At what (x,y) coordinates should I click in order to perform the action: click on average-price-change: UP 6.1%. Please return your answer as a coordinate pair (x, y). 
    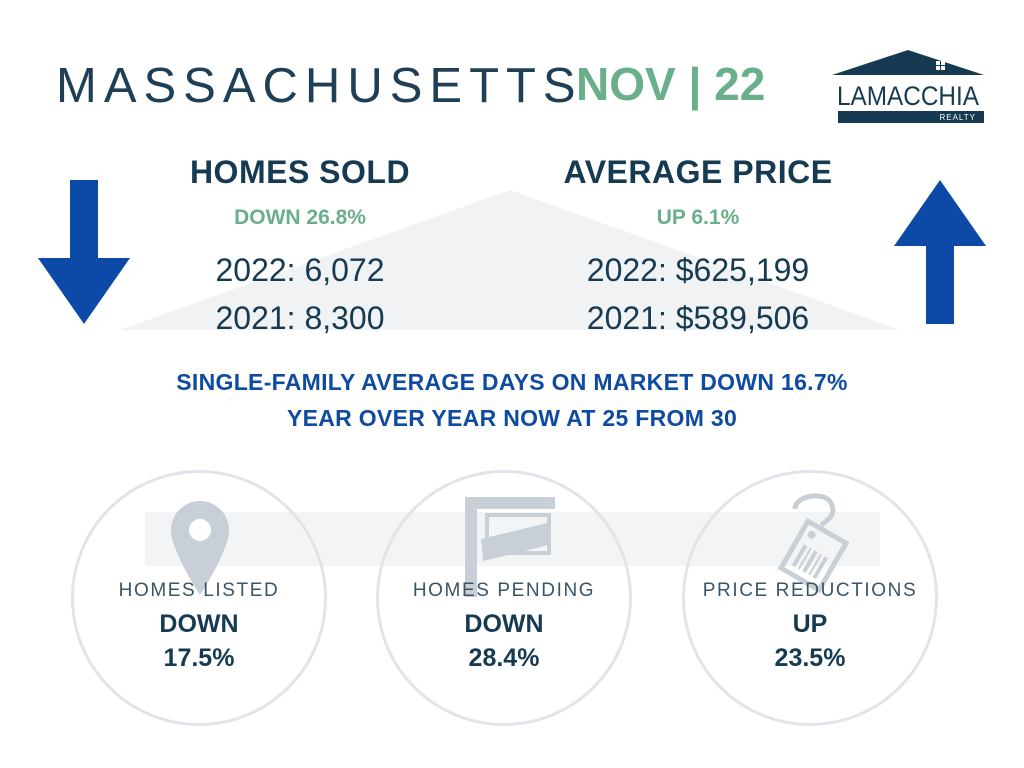
    Looking at the image, I should click on (698, 217).